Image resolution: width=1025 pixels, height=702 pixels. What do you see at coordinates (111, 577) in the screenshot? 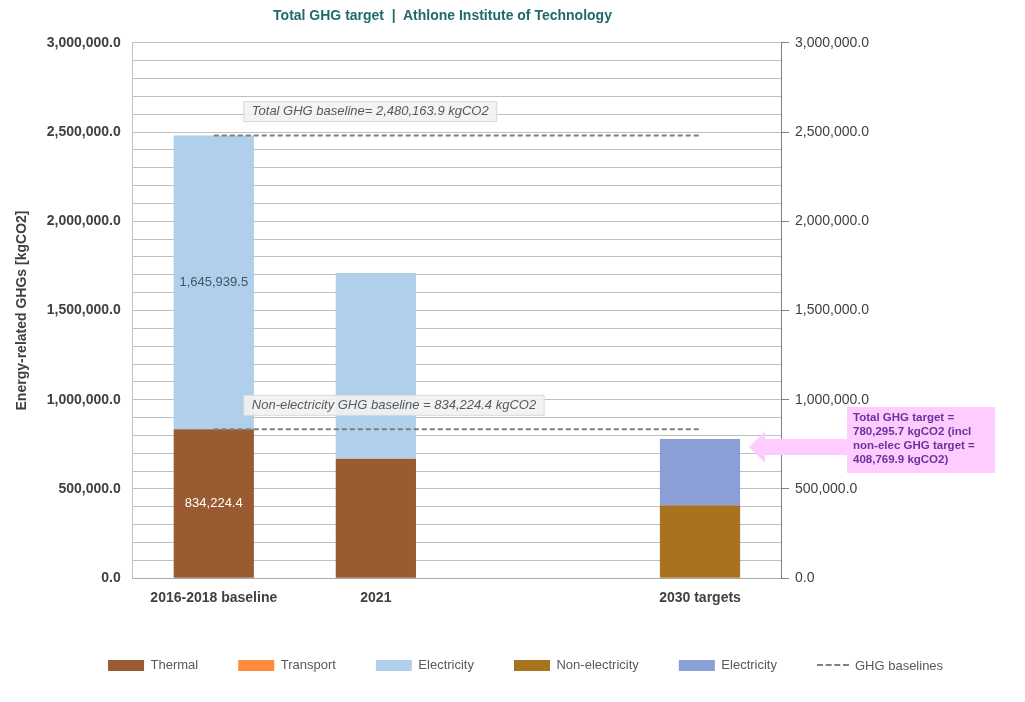
I see `y-tick-label: 0.0` at bounding box center [111, 577].